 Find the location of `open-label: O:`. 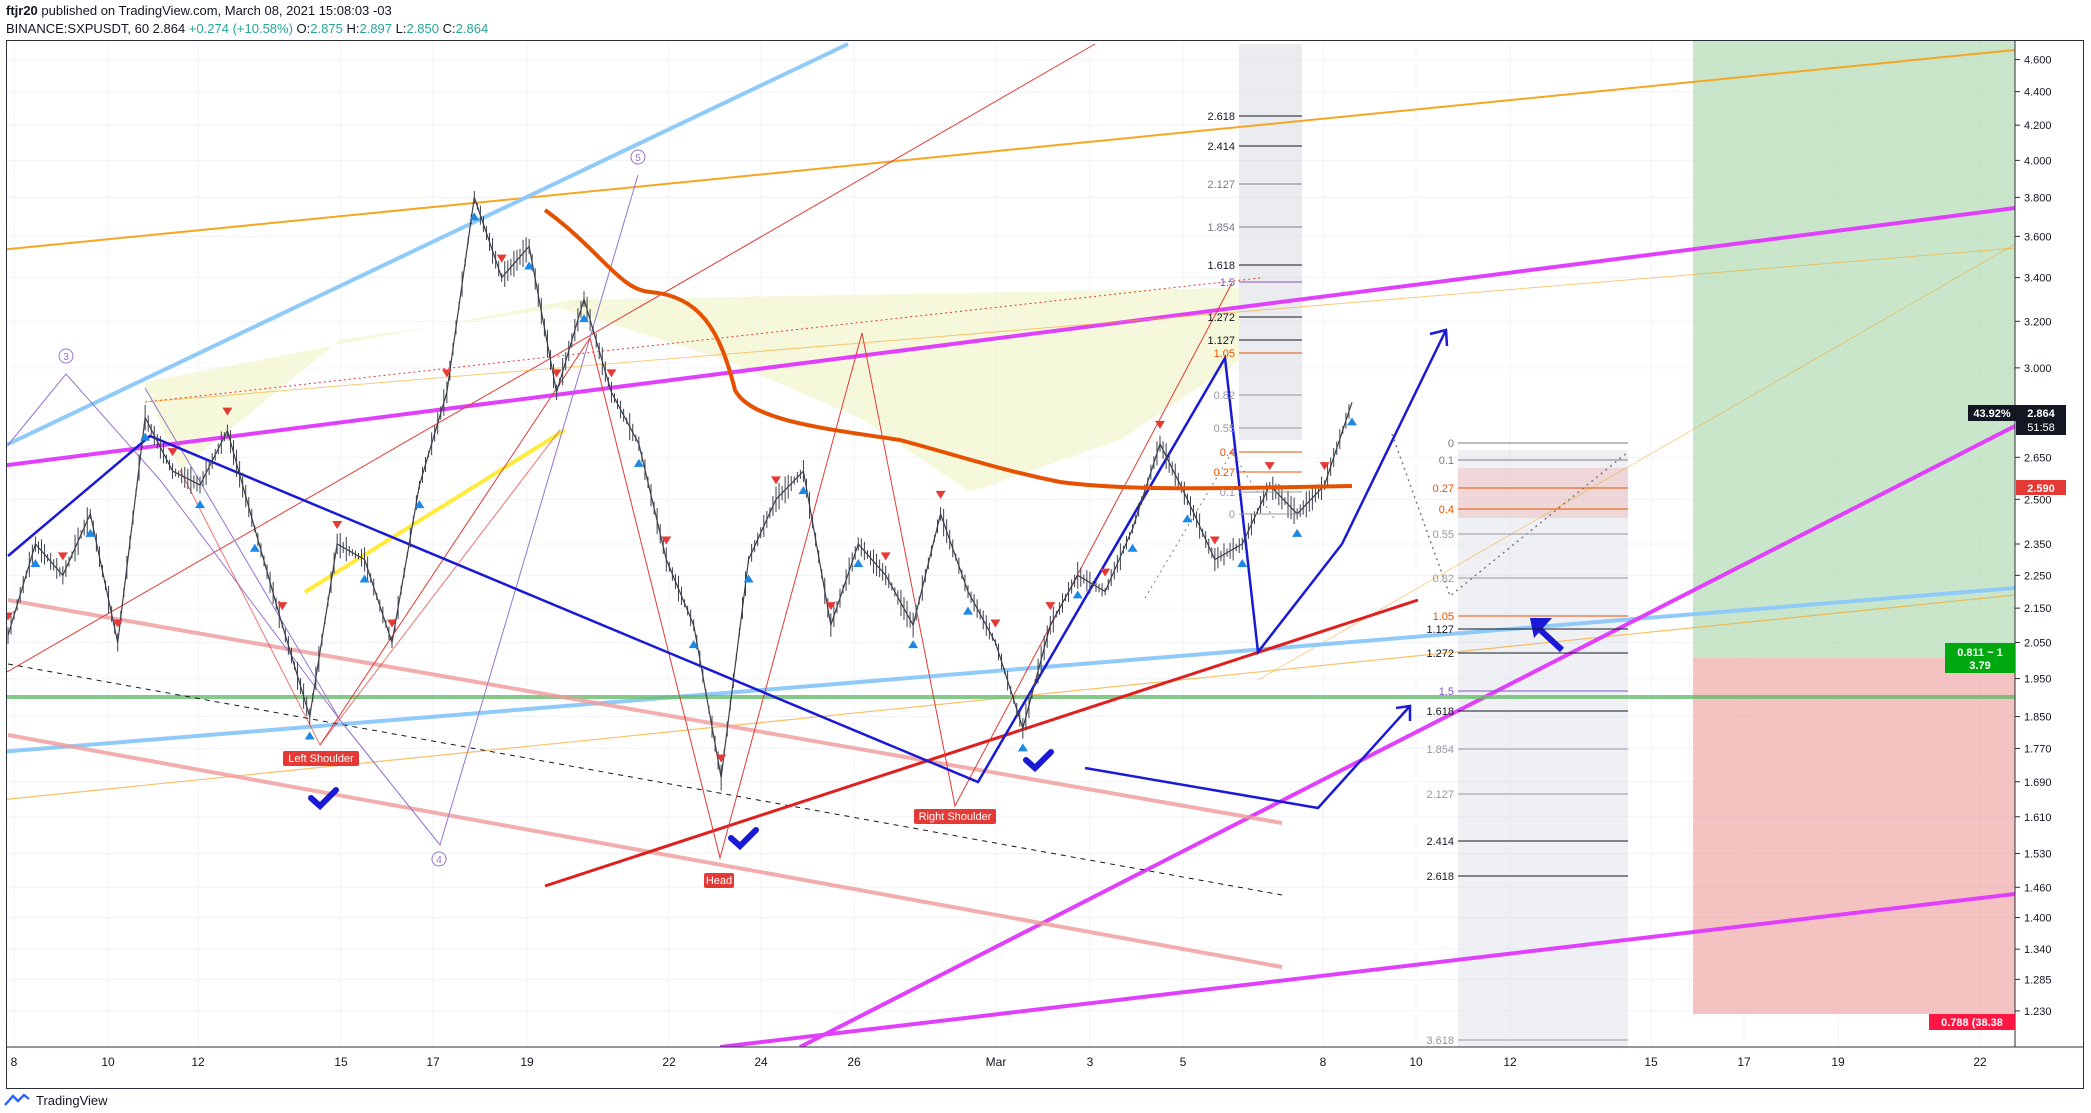

open-label: O: is located at coordinates (303, 28).